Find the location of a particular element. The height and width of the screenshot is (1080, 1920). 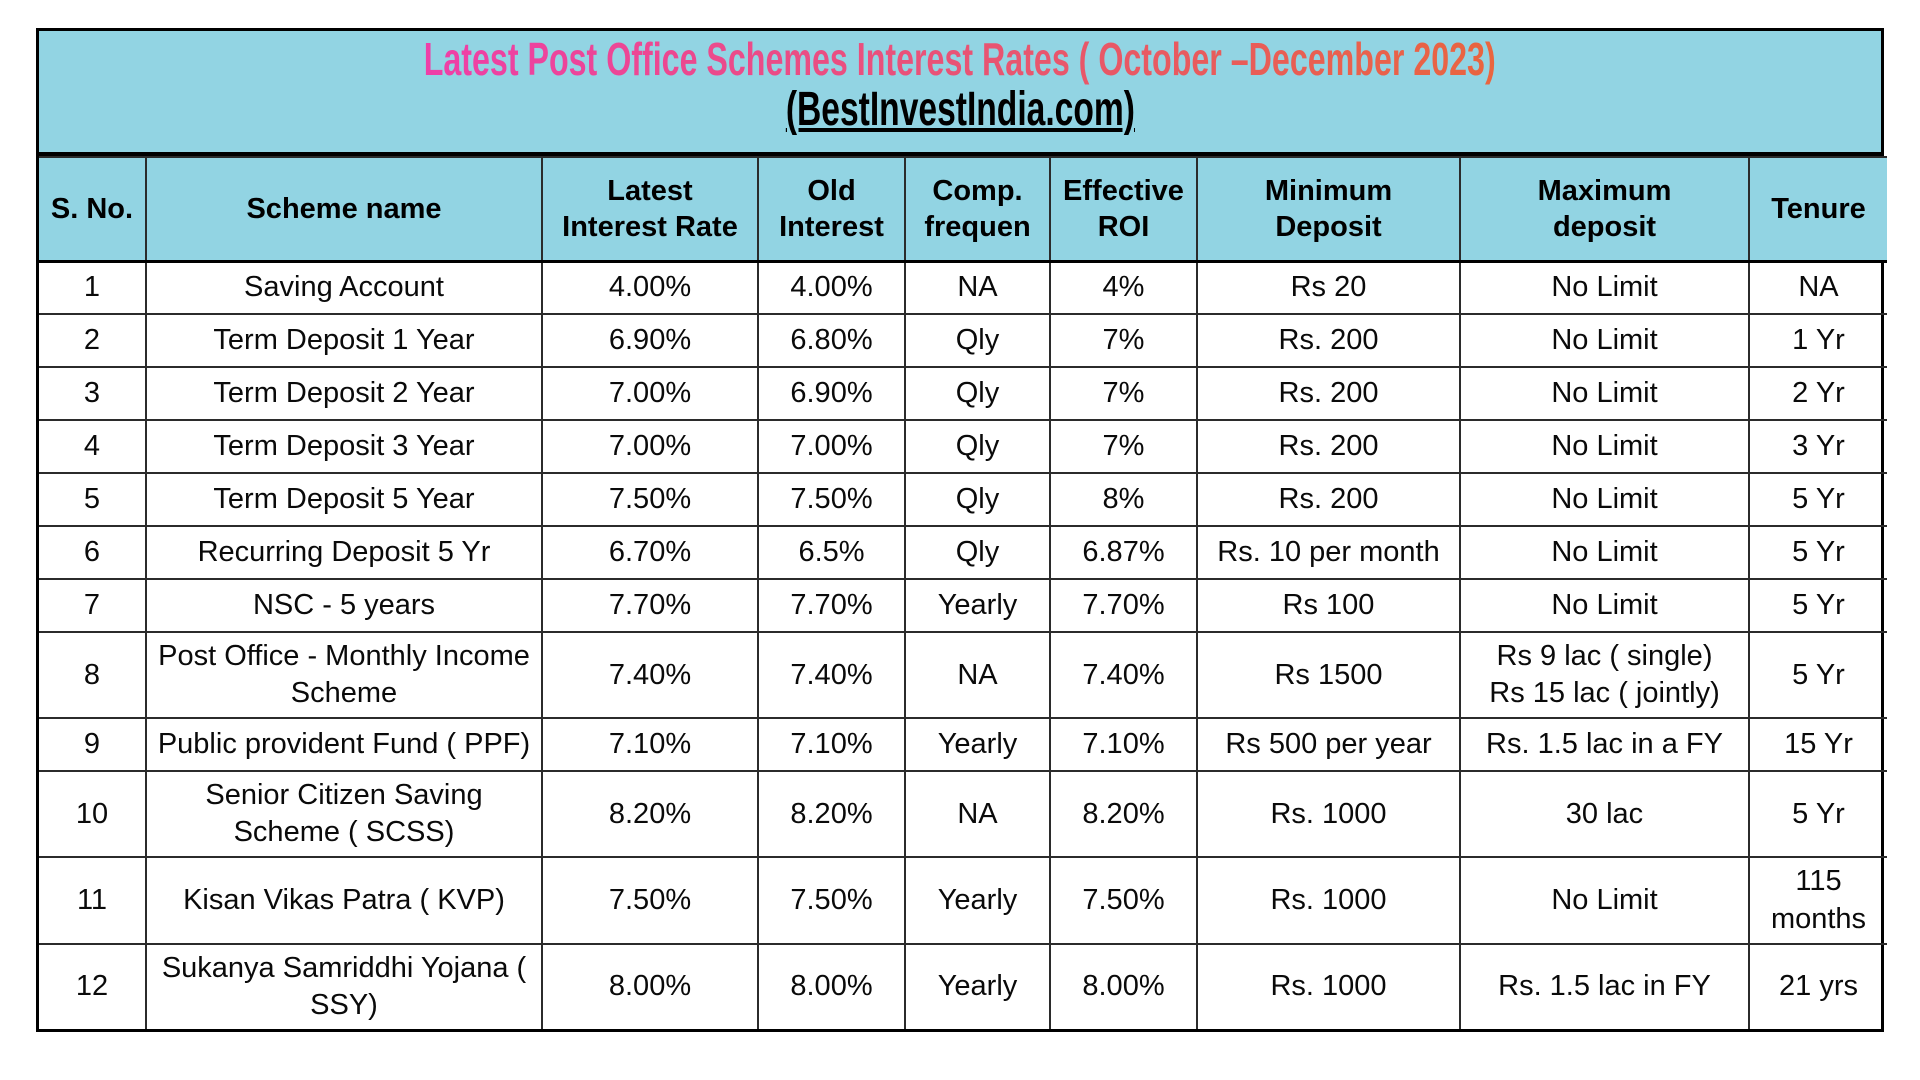

cell-roi: 8% is located at coordinates (1123, 499).